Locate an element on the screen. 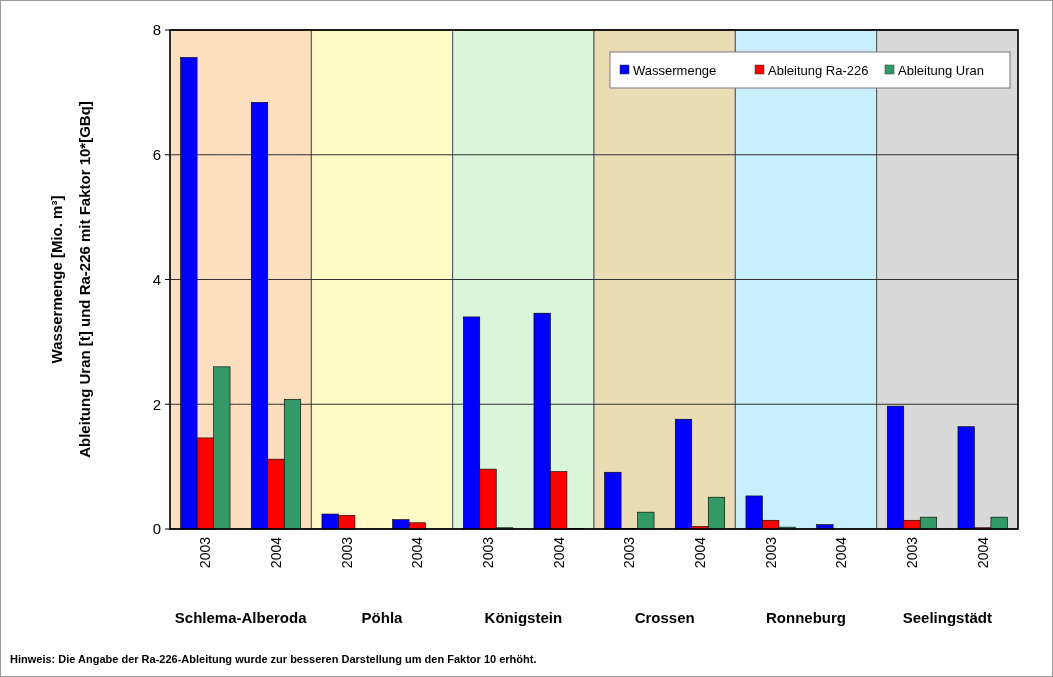 The height and width of the screenshot is (677, 1053). text: Hinweis: Die Angabe der Ra-226-Ableitung wurde zur besseren Darstellung um den Faktor 10 erhöht. is located at coordinates (273, 659).